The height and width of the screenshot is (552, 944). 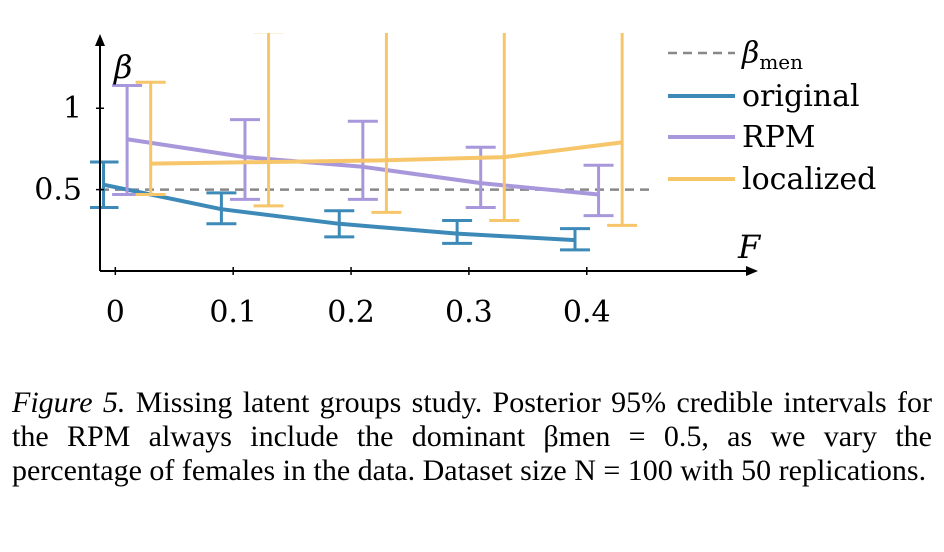 I want to click on x-tick-label: 0, so click(x=115, y=312).